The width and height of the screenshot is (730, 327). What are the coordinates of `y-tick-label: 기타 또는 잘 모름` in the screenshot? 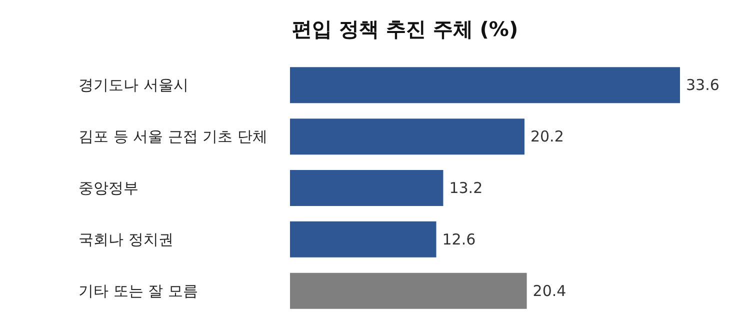 It's located at (138, 291).